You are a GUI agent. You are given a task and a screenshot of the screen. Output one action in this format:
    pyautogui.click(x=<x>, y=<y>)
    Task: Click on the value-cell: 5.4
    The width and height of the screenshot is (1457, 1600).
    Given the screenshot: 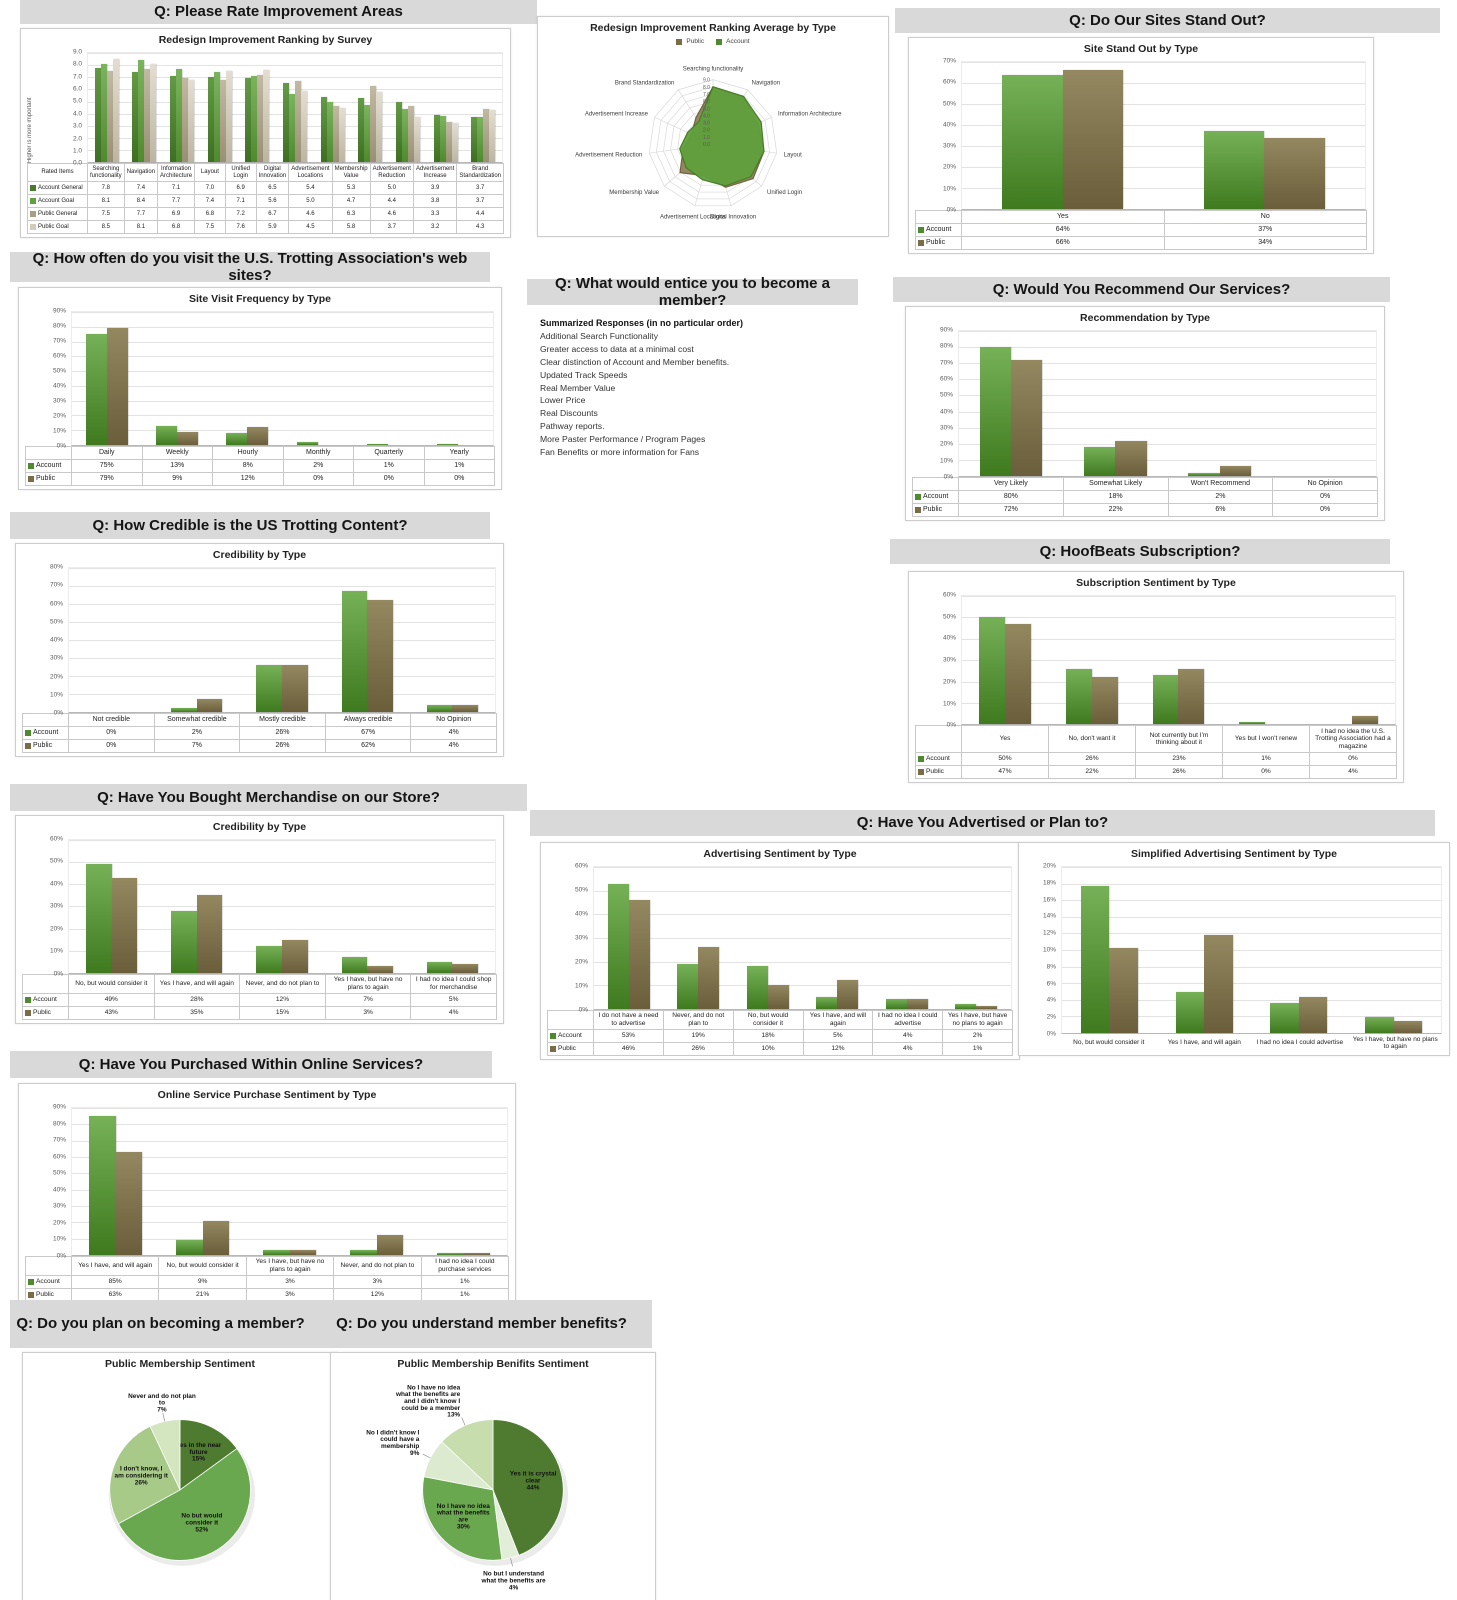 What is the action you would take?
    pyautogui.click(x=311, y=188)
    